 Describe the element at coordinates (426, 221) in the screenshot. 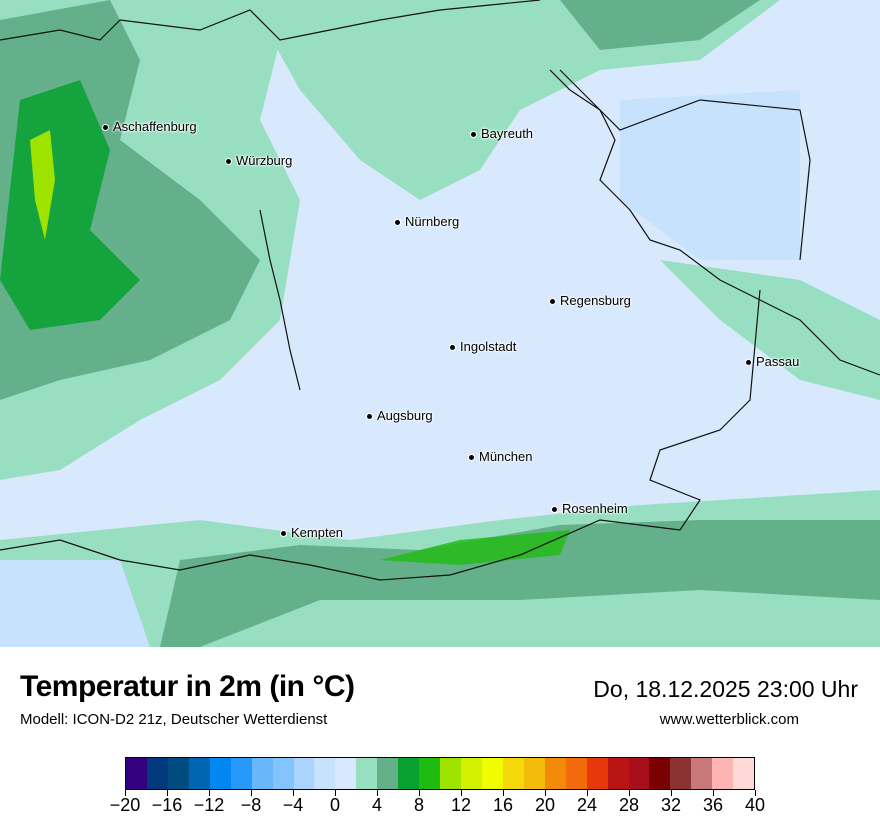

I see `city-label: Nürnberg` at that location.